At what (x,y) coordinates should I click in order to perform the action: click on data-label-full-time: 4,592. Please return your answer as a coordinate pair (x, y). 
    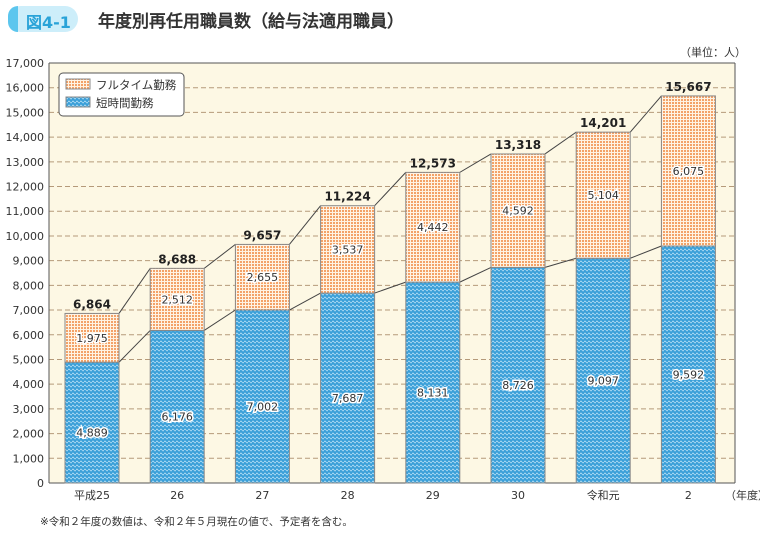
    Looking at the image, I should click on (518, 211).